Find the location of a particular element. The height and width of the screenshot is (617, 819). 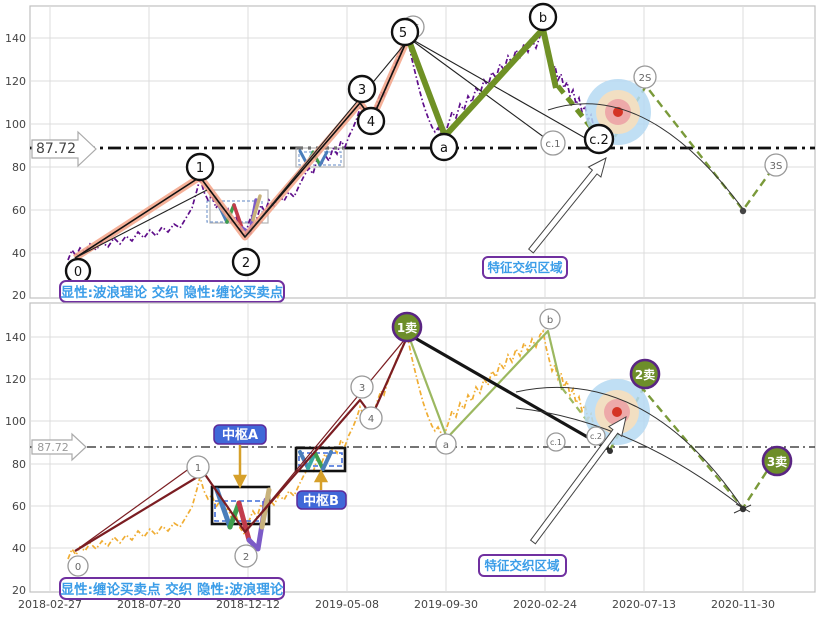

wave-circle-a-bottom is located at coordinates (446, 444).